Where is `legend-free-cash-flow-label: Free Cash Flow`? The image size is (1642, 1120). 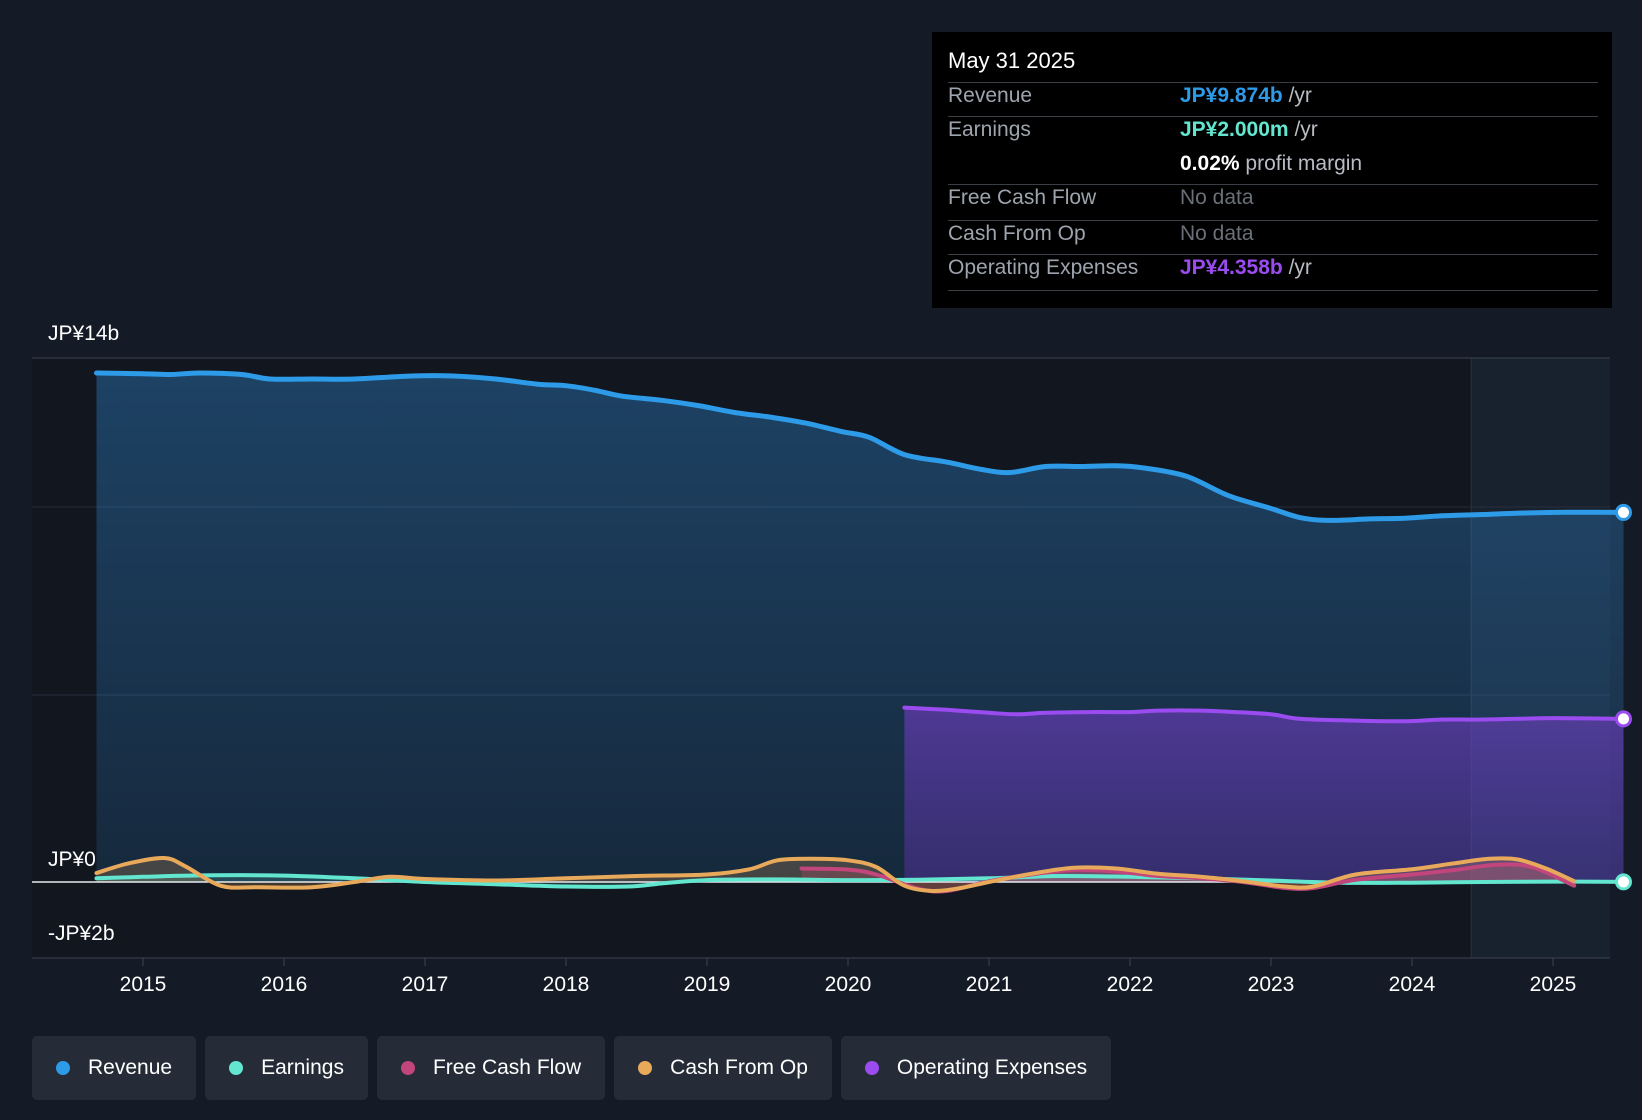
legend-free-cash-flow-label: Free Cash Flow is located at coordinates (507, 1067).